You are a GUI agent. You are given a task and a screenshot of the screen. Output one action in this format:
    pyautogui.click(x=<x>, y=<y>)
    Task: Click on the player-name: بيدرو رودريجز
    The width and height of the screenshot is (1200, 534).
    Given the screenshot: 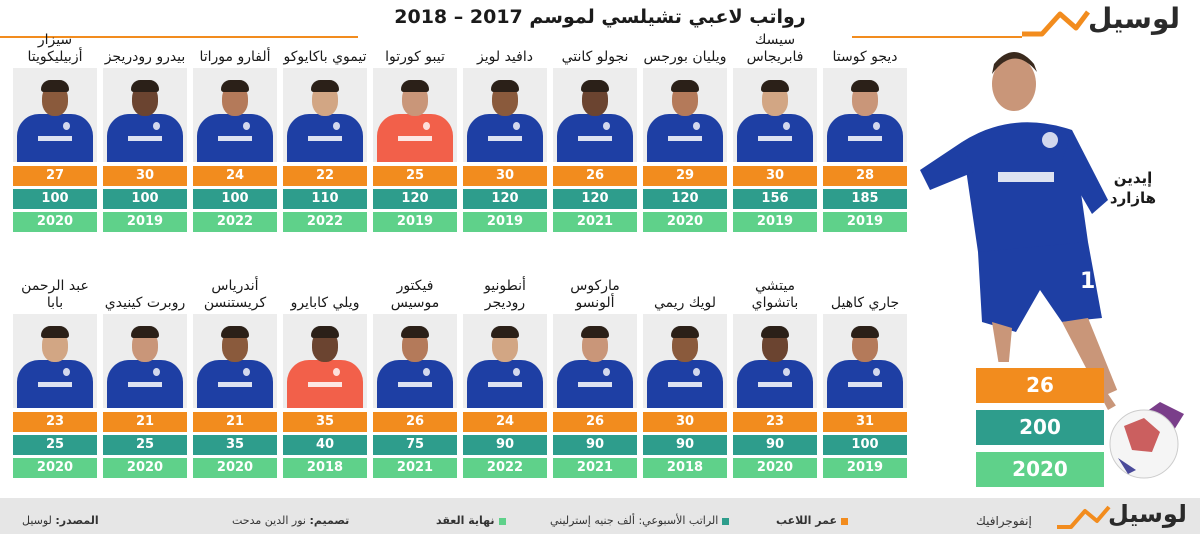 What is the action you would take?
    pyautogui.click(x=145, y=57)
    